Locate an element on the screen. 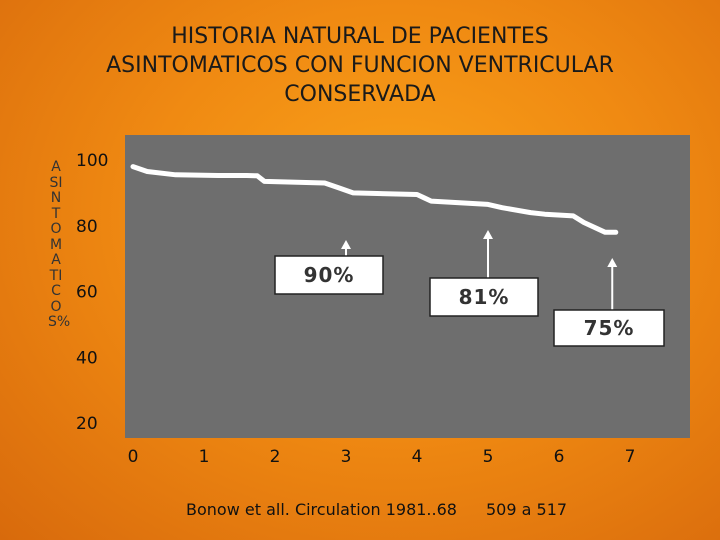  title-line-1: HISTORIA NATURAL DE PACIENTES is located at coordinates (360, 36).